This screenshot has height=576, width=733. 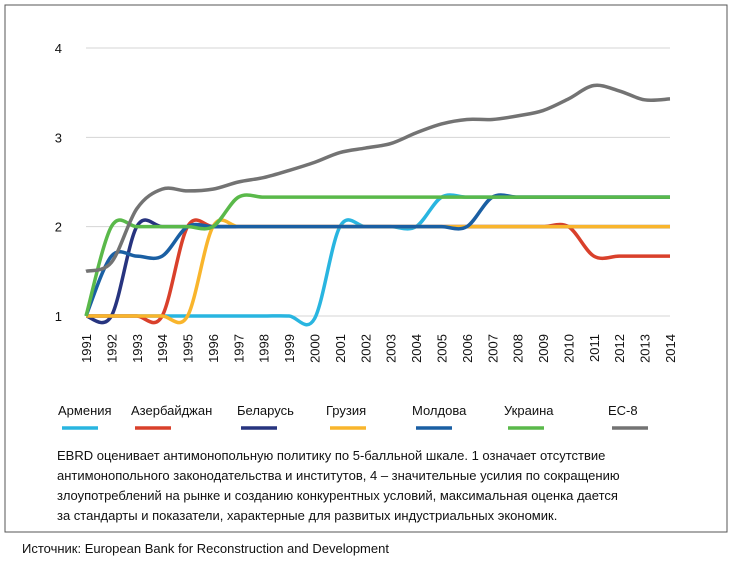 I want to click on x-tick-label: 1995, so click(x=188, y=348).